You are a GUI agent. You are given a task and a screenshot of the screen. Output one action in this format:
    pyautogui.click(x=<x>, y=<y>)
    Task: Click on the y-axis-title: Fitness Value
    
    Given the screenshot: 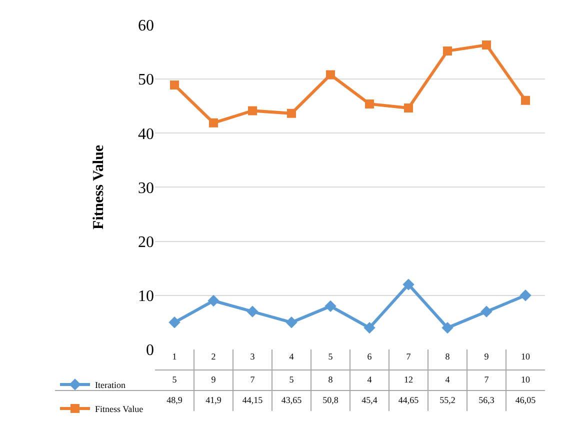 What is the action you would take?
    pyautogui.click(x=99, y=187)
    